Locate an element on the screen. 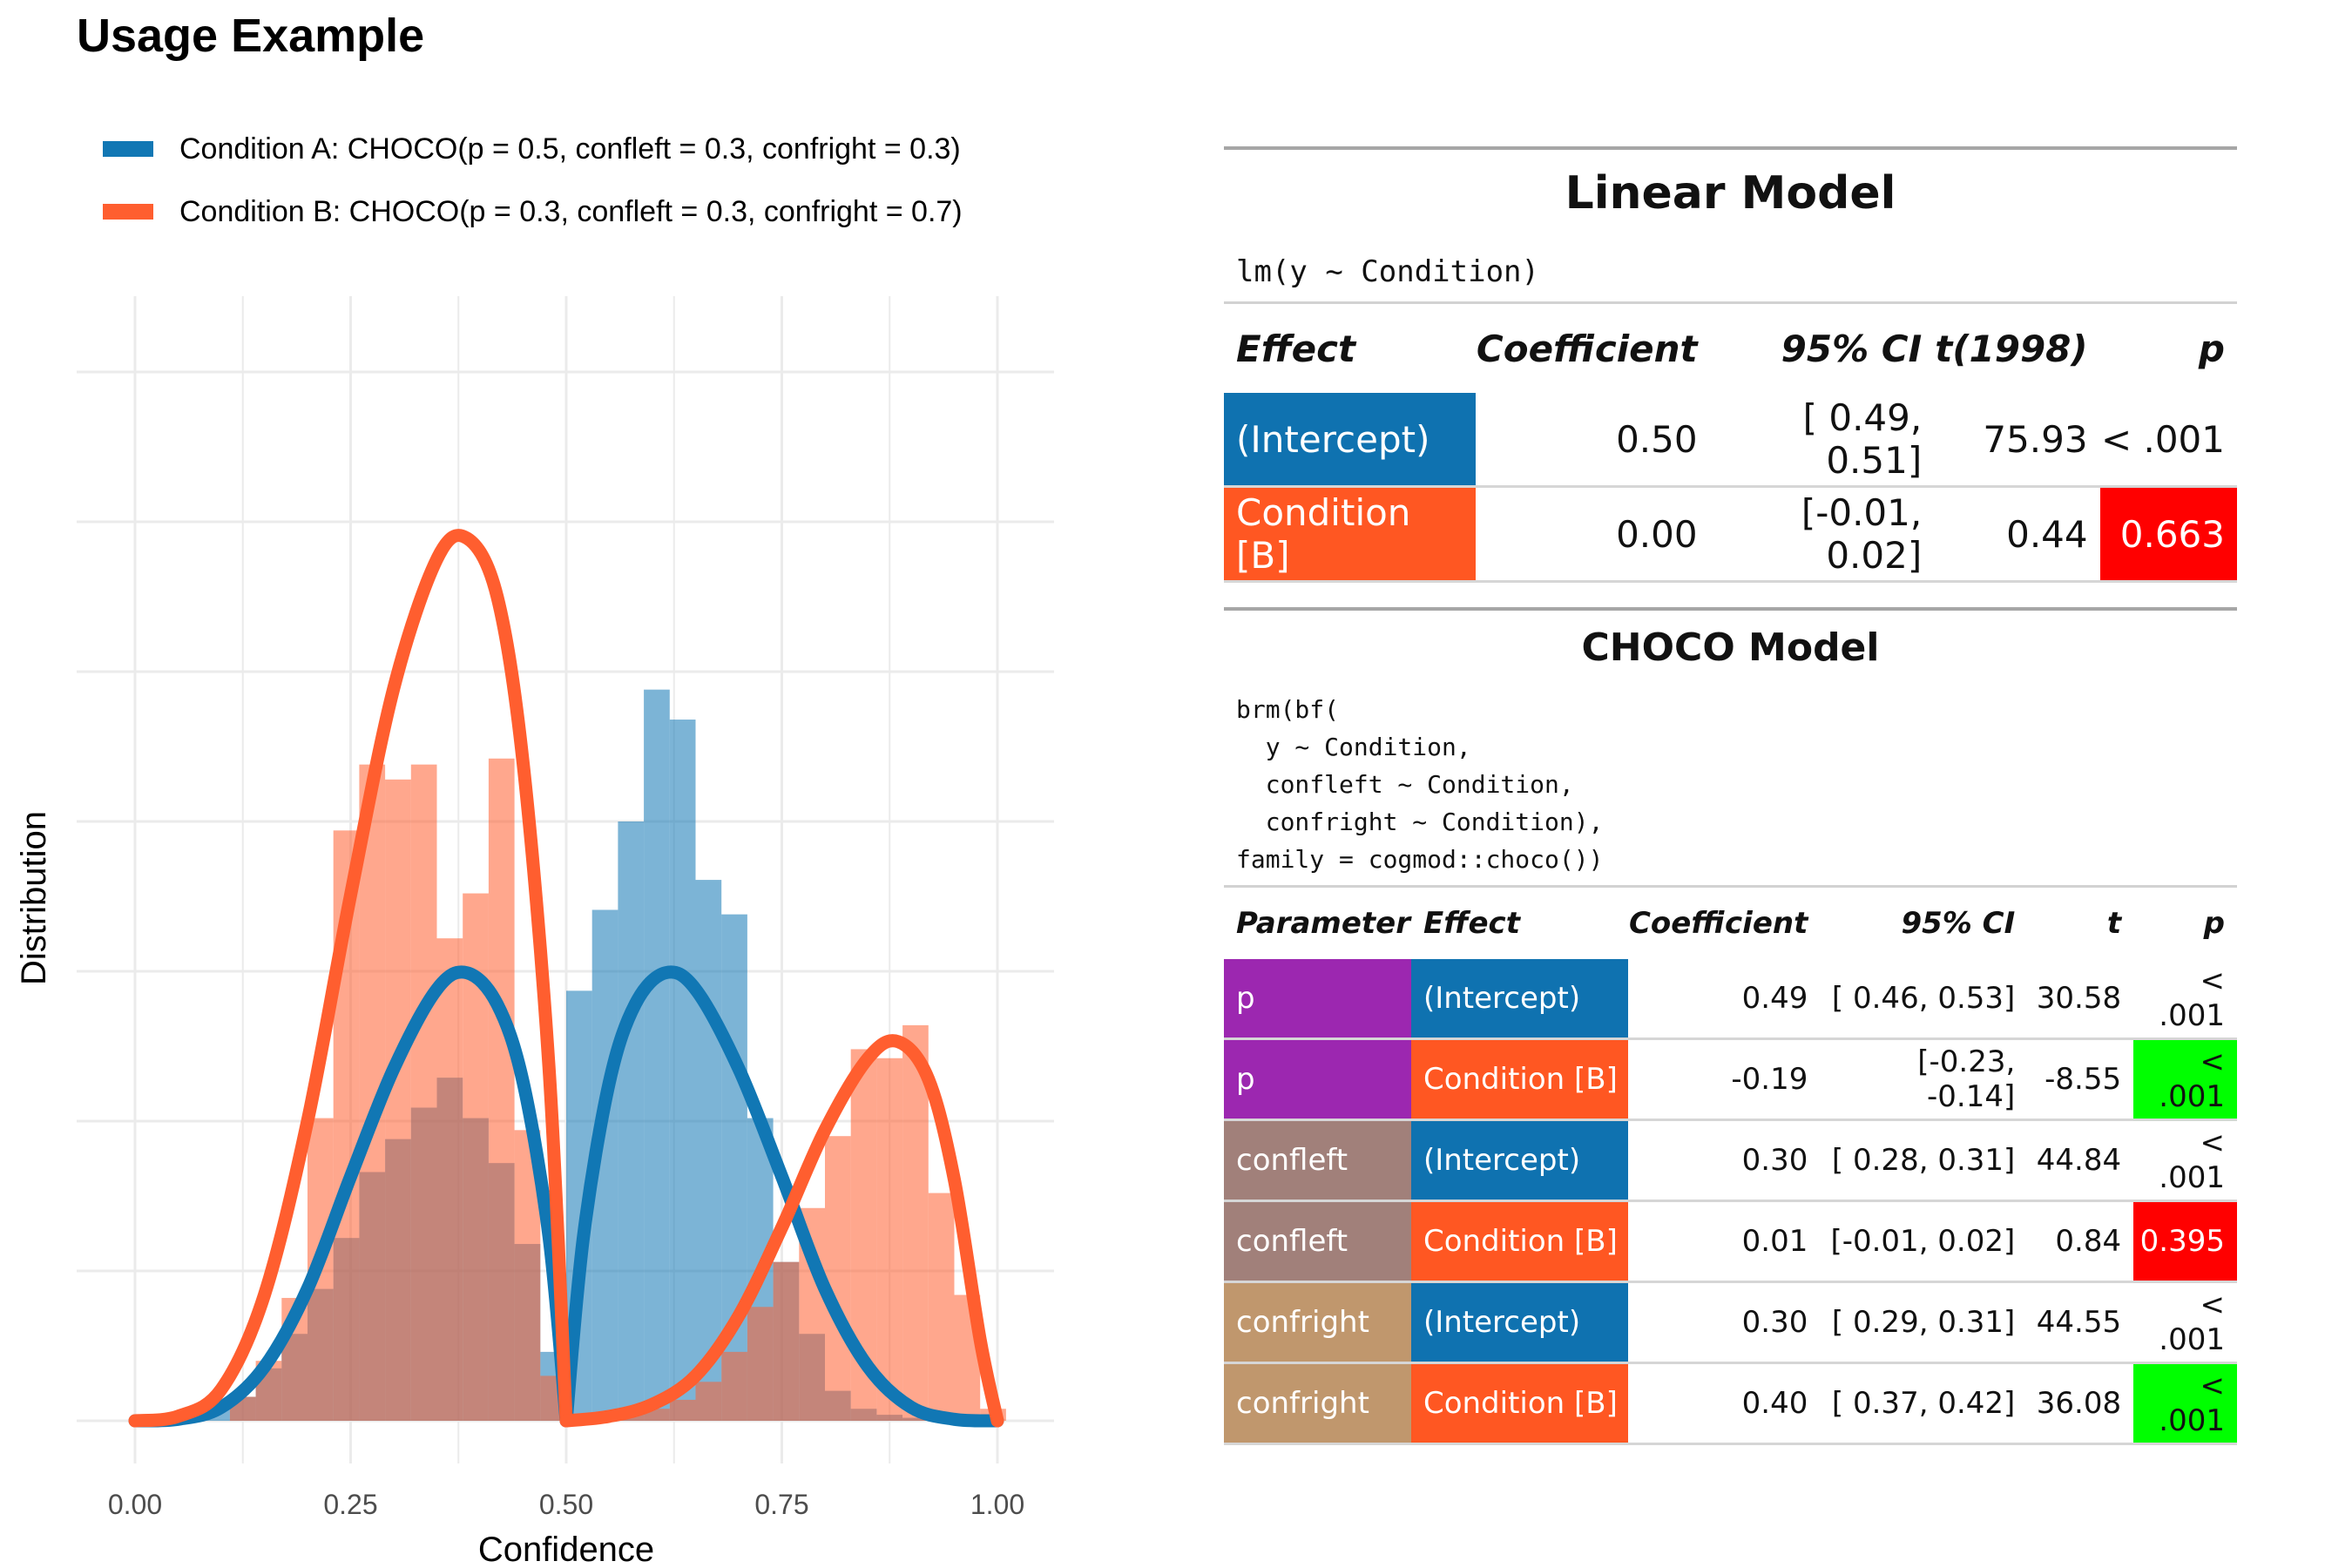 The height and width of the screenshot is (1568, 2352). t-cell: 30.58 is located at coordinates (2079, 998).